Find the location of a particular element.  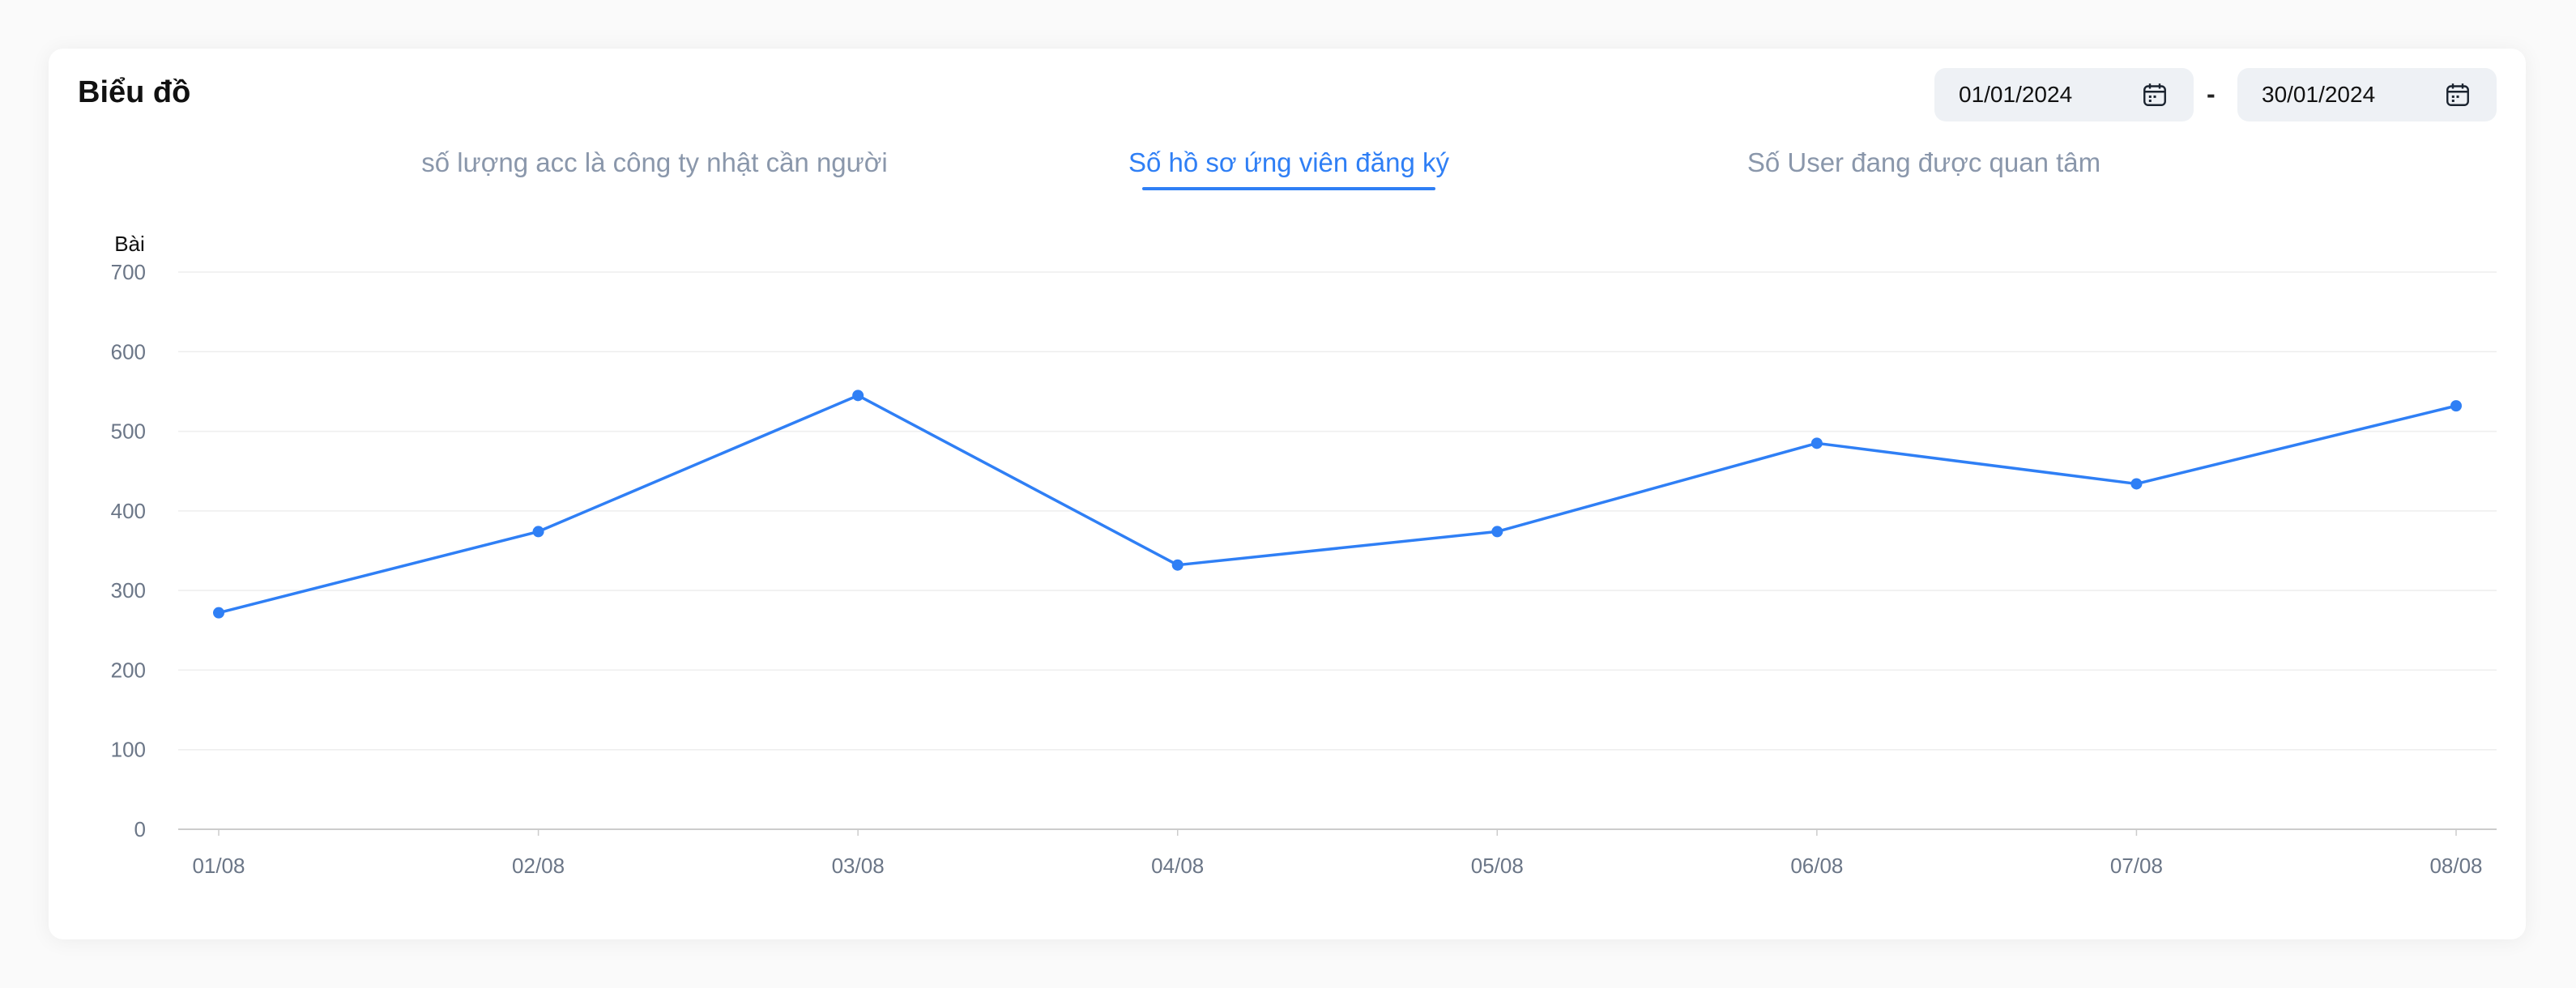

y-tick-label: 200 is located at coordinates (128, 670).